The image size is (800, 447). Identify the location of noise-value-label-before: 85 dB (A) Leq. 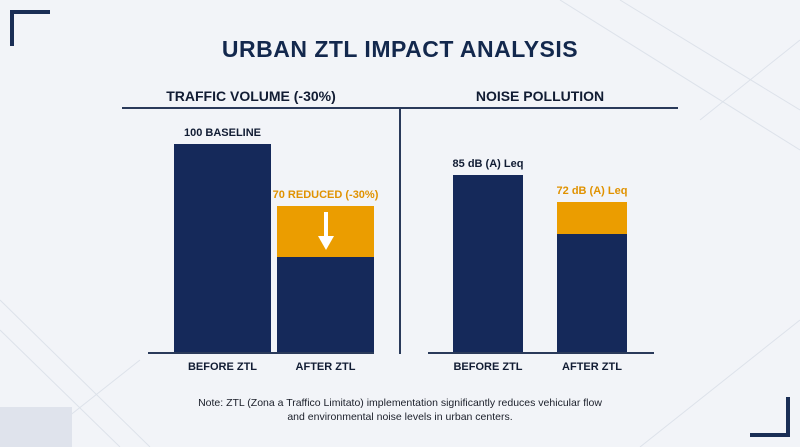
(488, 164).